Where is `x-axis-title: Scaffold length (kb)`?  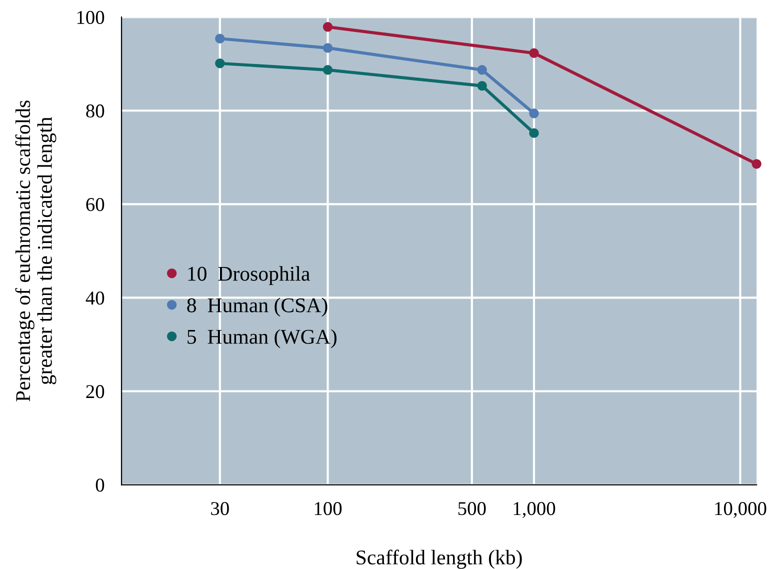
x-axis-title: Scaffold length (kb) is located at coordinates (439, 559).